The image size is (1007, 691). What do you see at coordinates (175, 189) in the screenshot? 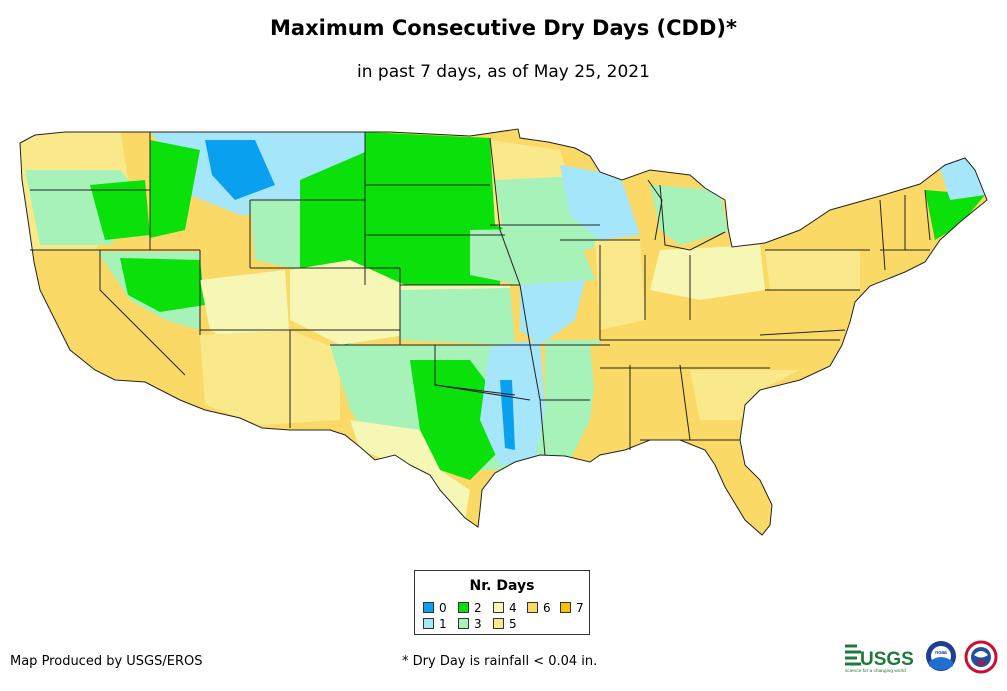
I see `region-2-idaho` at bounding box center [175, 189].